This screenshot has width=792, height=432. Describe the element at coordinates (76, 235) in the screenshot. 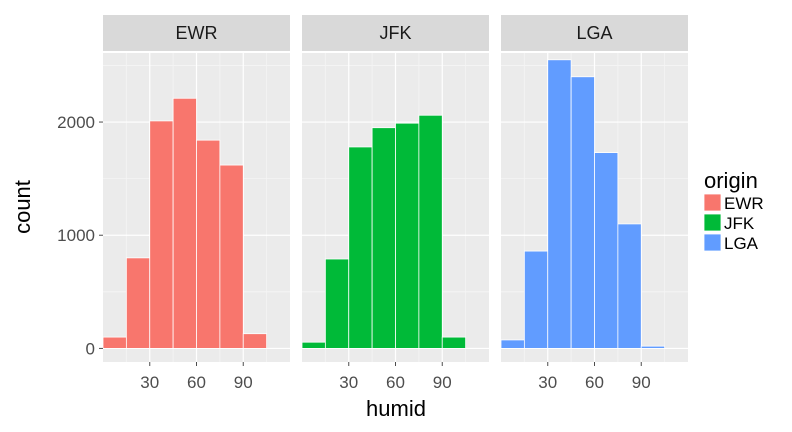

I see `y-tick-label: 1000` at that location.